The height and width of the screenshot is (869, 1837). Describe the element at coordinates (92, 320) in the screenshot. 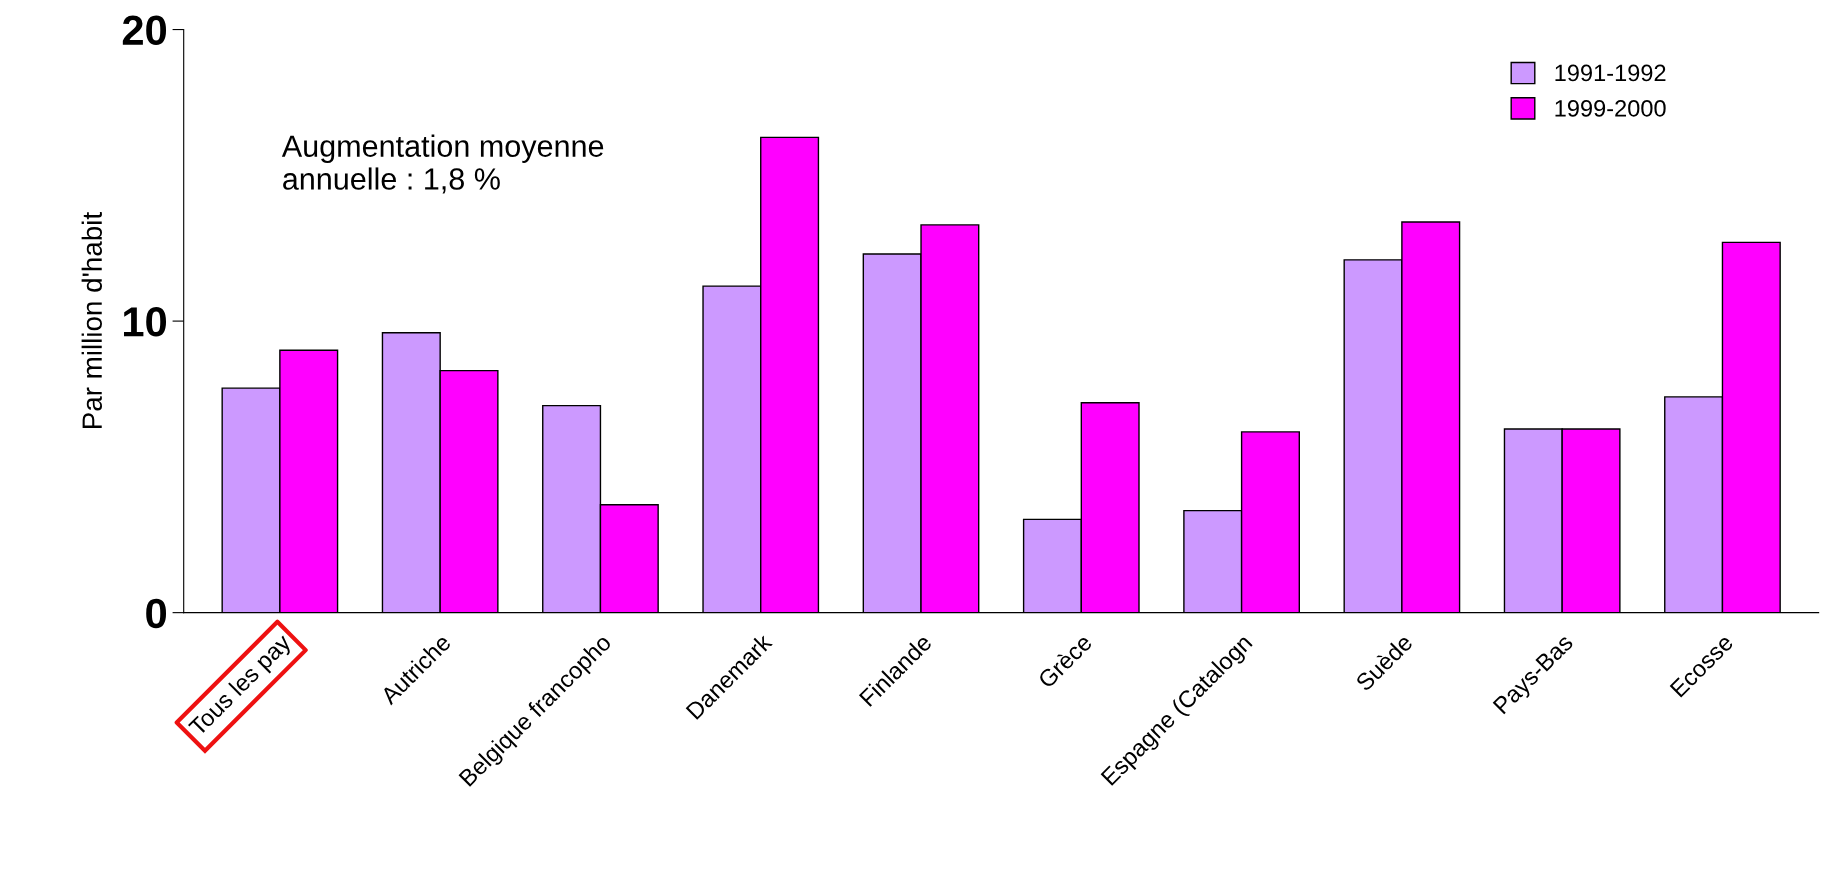

I see `y-axis-title: Par million d'habit` at that location.